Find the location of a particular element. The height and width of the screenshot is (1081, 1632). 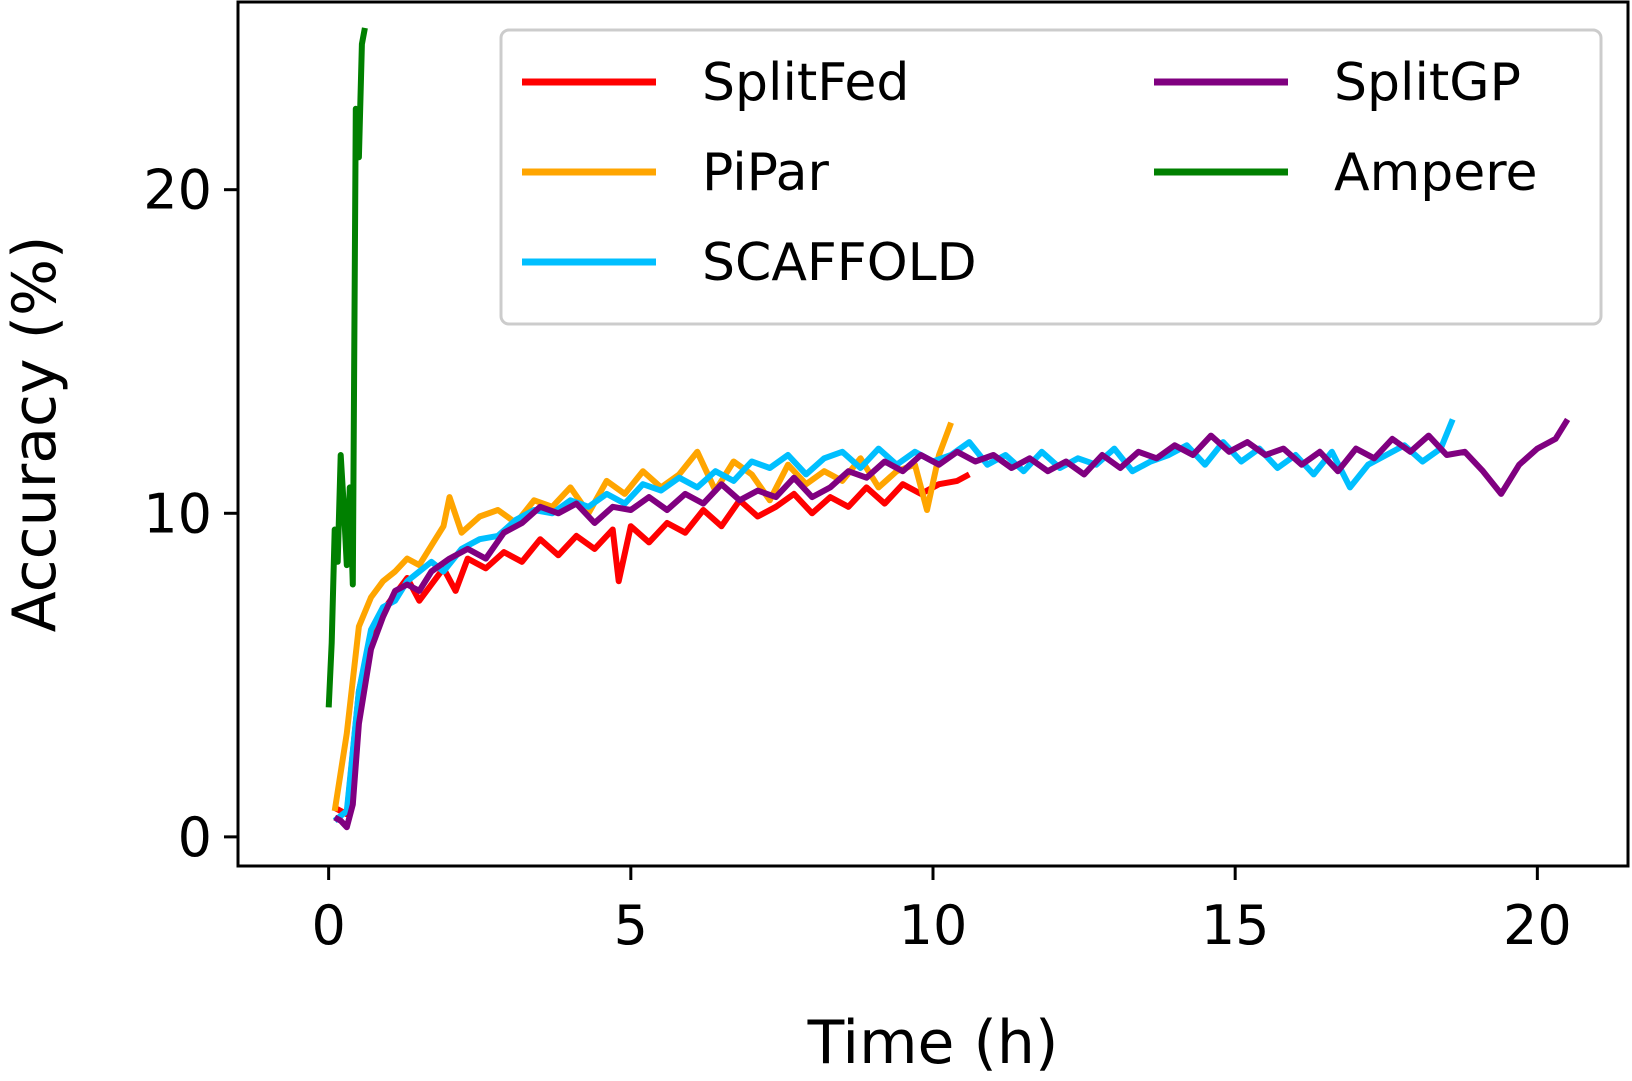

x-tick-label: 15 is located at coordinates (1235, 925).